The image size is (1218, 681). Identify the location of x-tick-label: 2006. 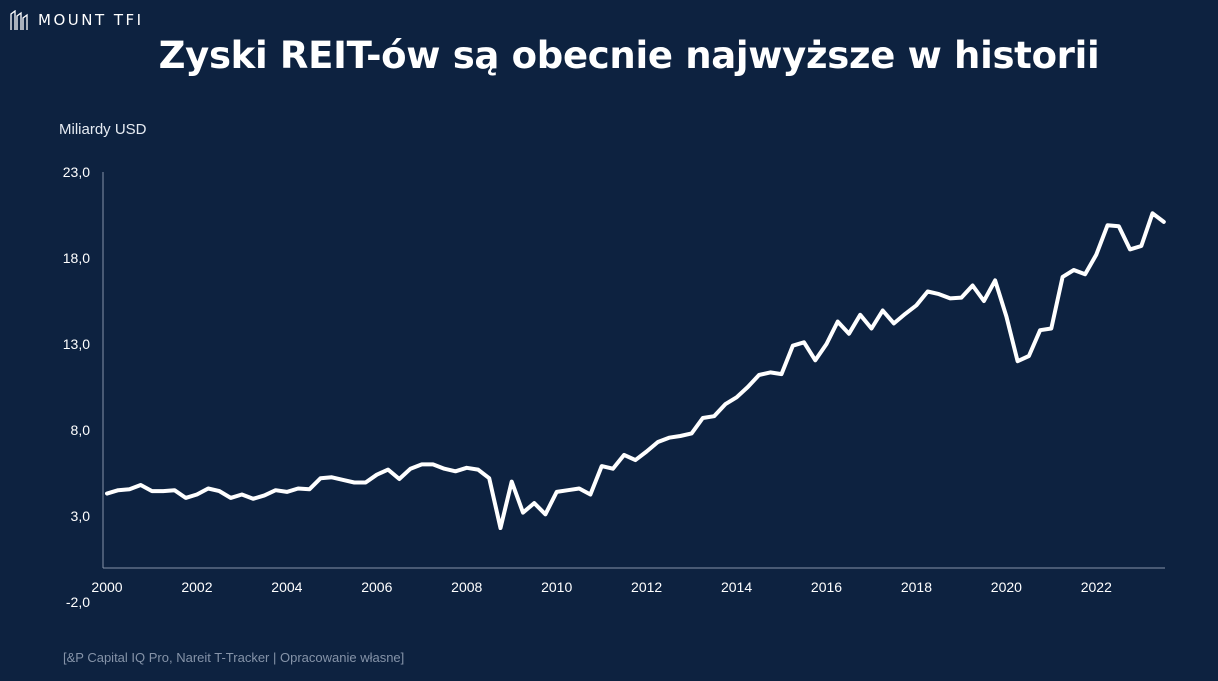
(376, 587).